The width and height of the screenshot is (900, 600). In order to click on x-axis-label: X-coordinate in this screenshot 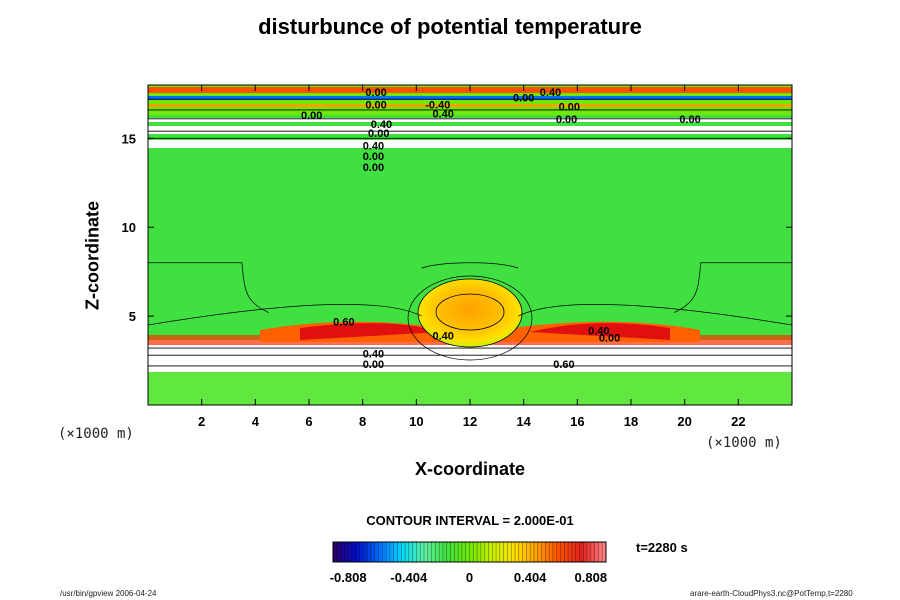, I will do `click(469, 469)`.